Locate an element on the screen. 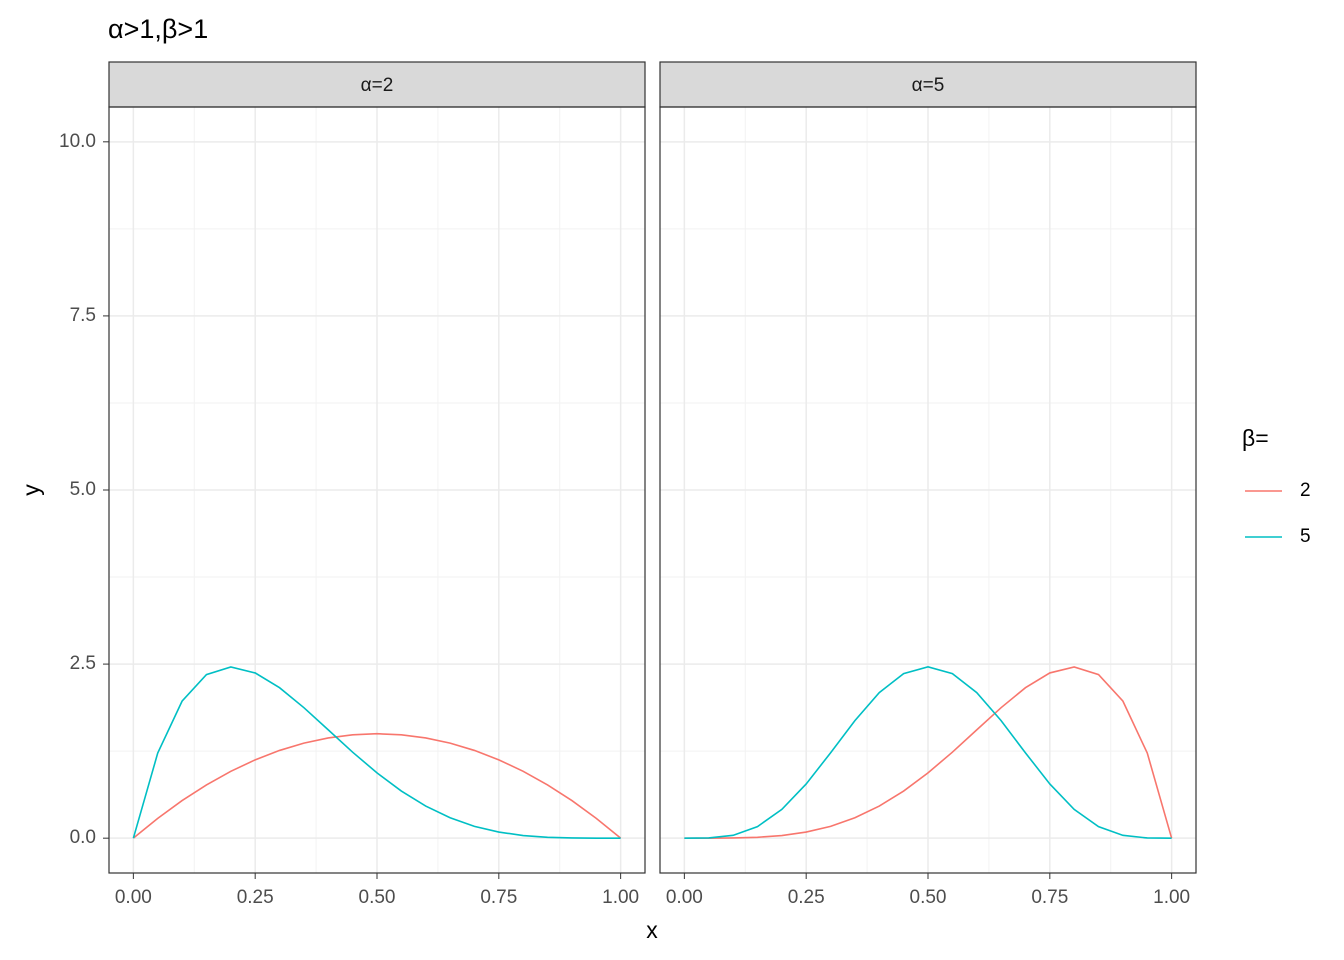  legend-label: 5 is located at coordinates (1305, 536).